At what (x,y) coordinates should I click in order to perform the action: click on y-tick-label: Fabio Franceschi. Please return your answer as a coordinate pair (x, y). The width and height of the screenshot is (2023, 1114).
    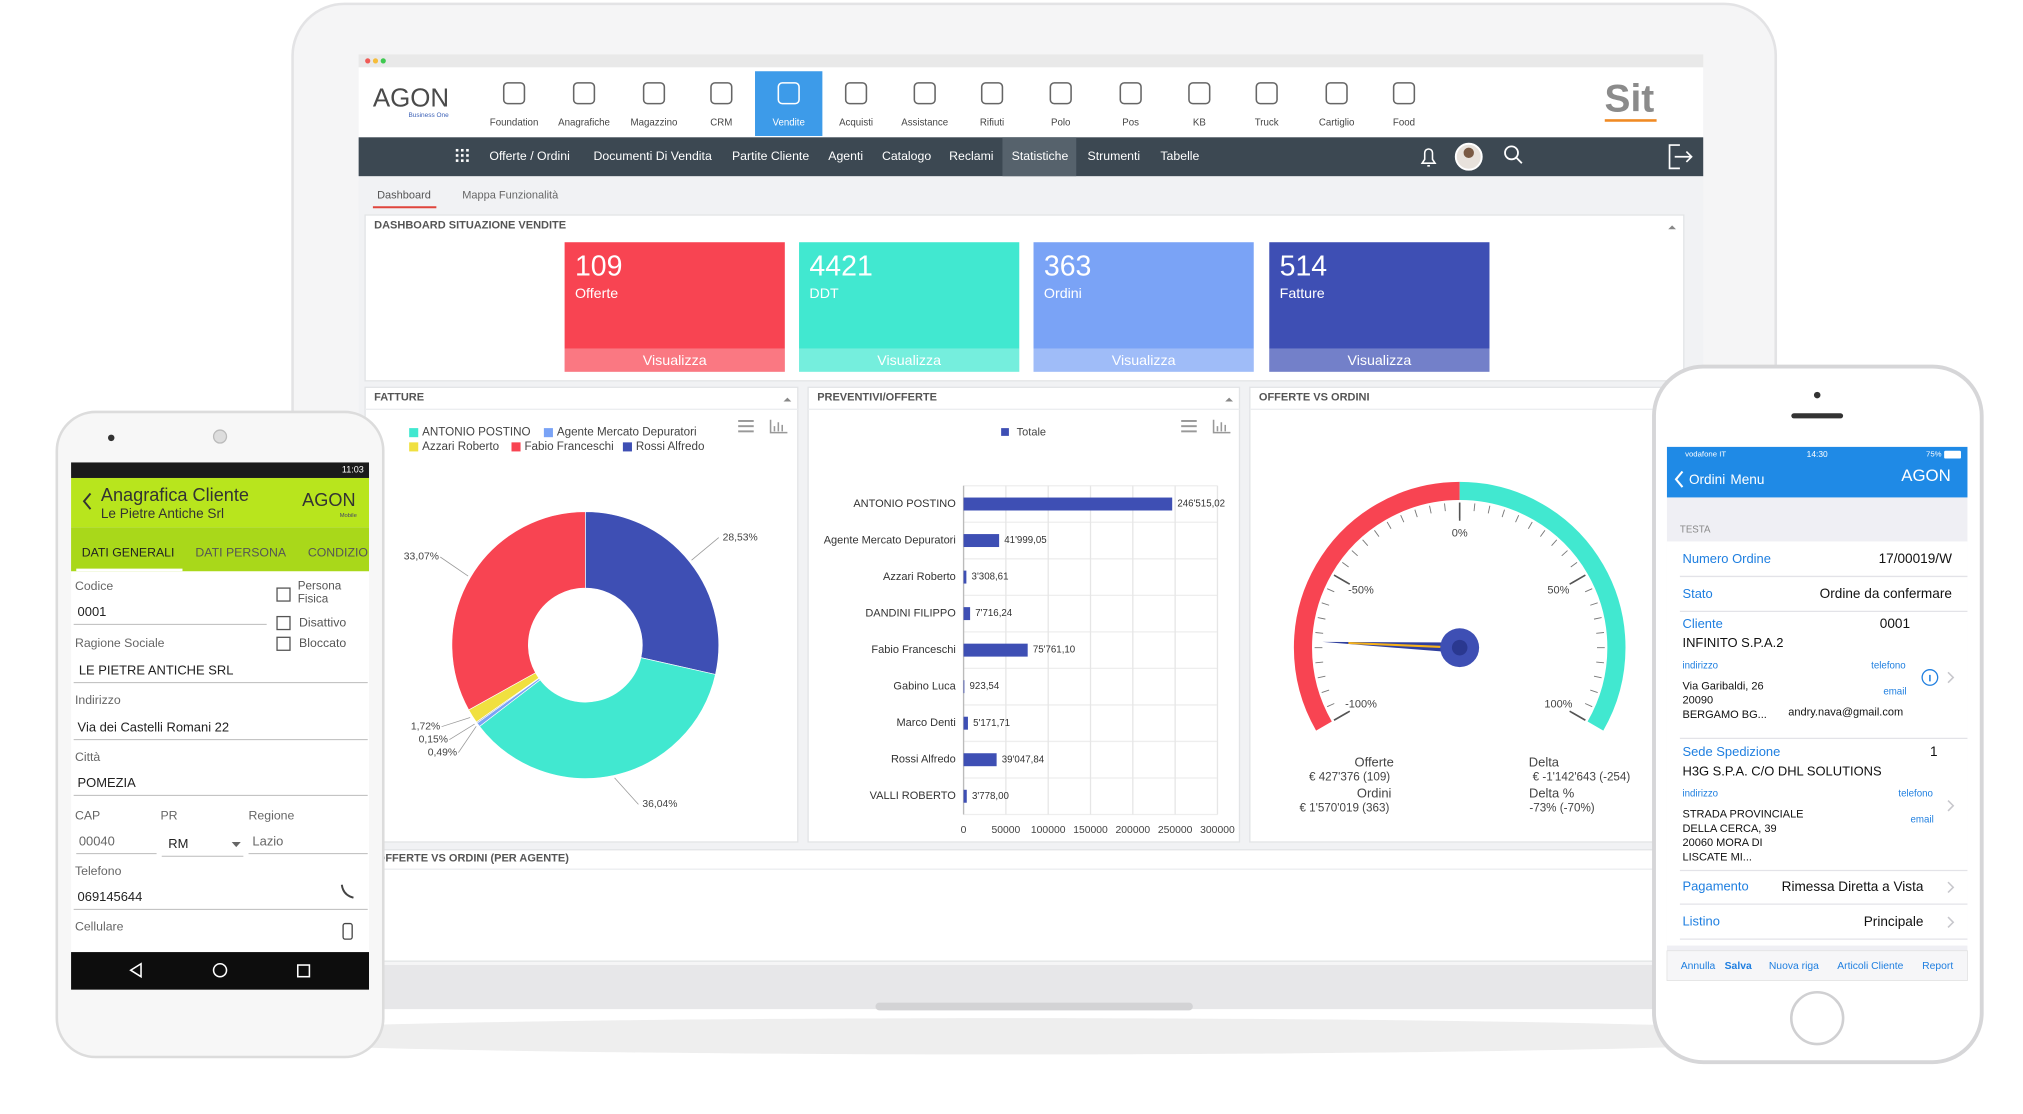
    Looking at the image, I should click on (913, 650).